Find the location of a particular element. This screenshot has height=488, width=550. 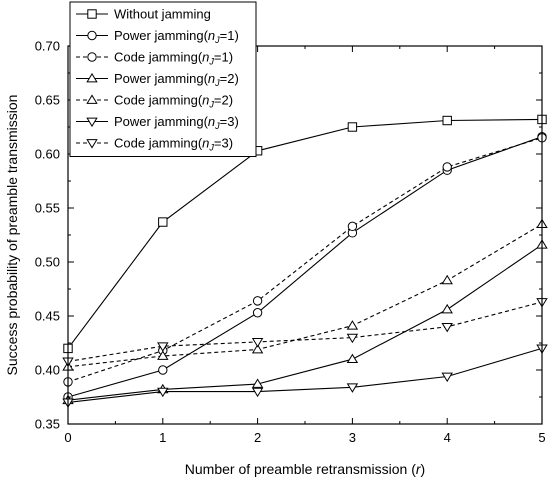

y-tick-label: 0.55 is located at coordinates (47, 208).